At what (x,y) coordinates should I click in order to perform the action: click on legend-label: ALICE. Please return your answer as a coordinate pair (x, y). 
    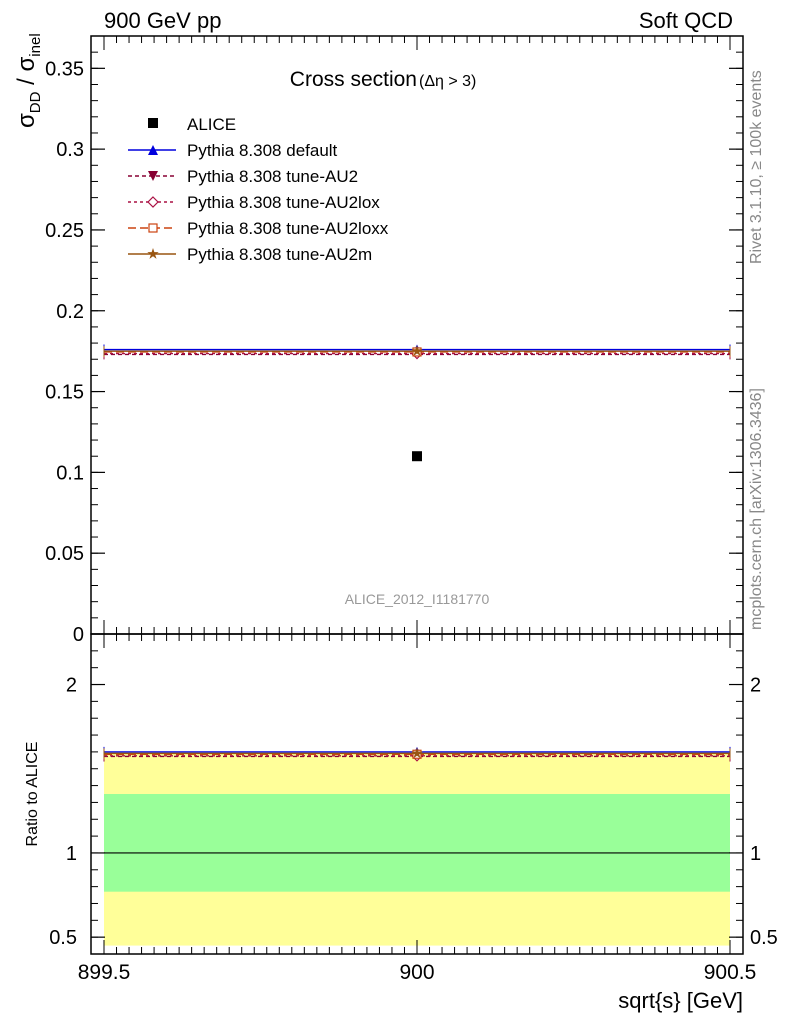
    Looking at the image, I should click on (211, 124).